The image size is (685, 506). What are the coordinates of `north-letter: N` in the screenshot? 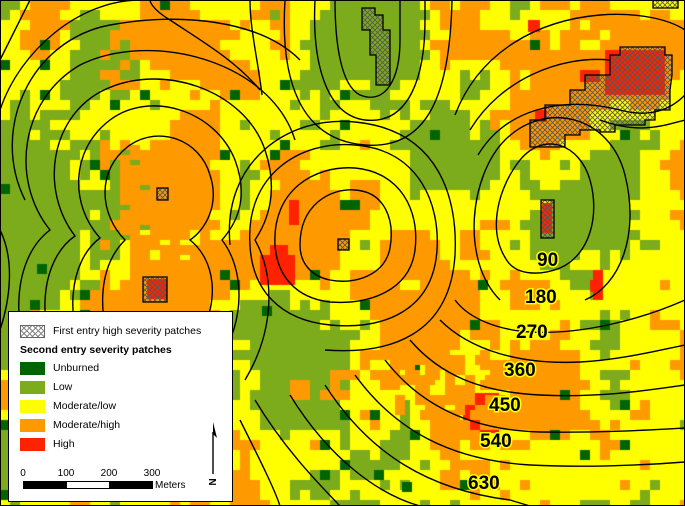 It's located at (211, 481).